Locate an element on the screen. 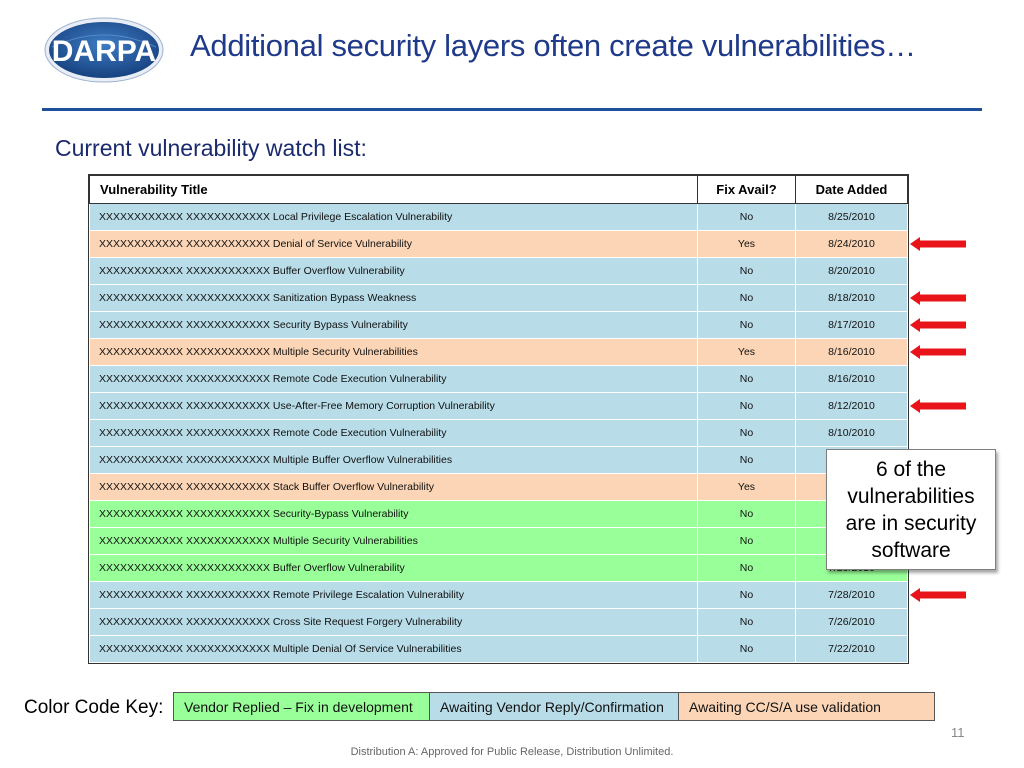 This screenshot has height=768, width=1024. column-header-fix: Fix Avail? is located at coordinates (746, 189).